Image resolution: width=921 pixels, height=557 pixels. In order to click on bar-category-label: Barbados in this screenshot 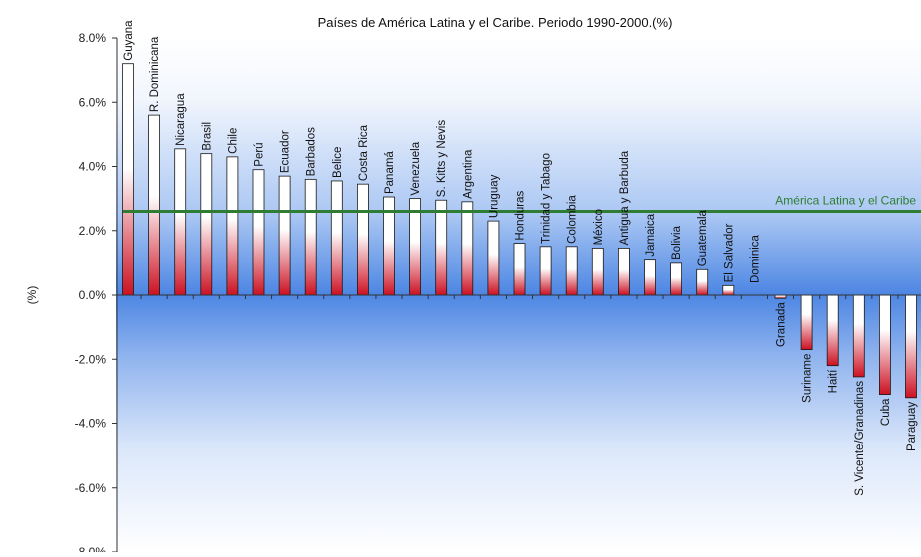, I will do `click(312, 151)`.